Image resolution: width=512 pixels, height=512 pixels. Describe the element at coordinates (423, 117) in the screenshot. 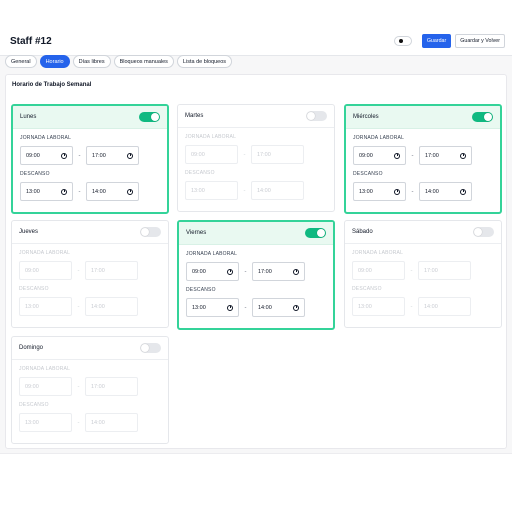

I see `day-card-header: Miércoles` at that location.